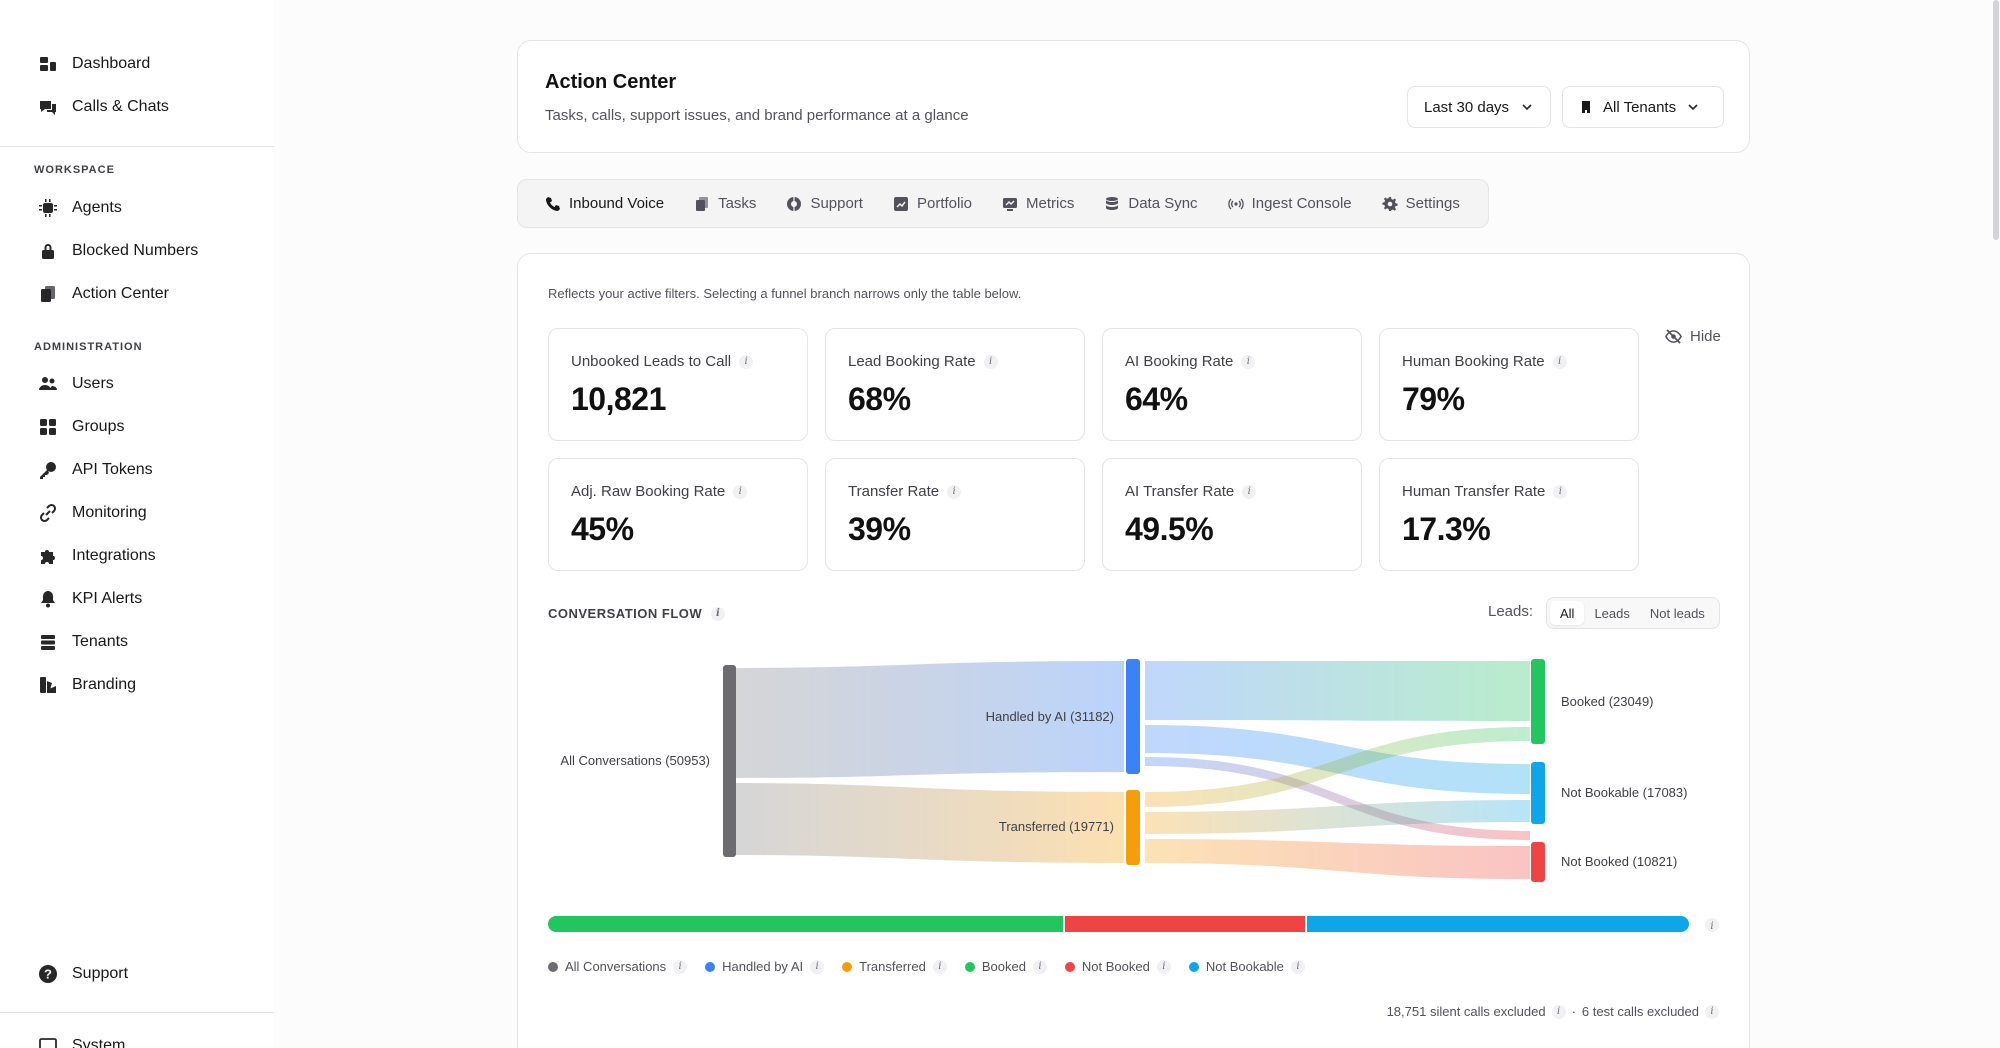 The height and width of the screenshot is (1048, 2000). Describe the element at coordinates (83, 974) in the screenshot. I see `sidebar-item-support: ? Support` at that location.